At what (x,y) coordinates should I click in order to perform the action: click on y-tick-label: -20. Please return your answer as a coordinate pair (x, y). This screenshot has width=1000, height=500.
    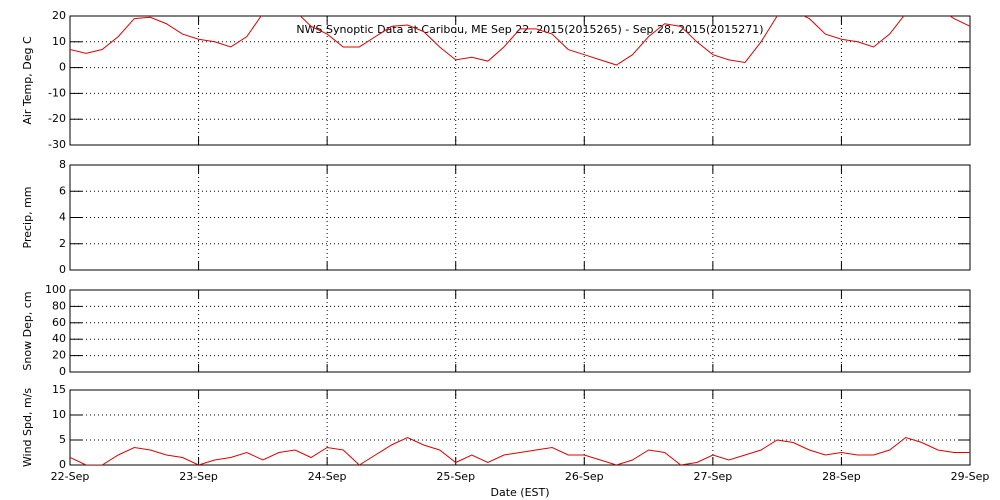
    Looking at the image, I should click on (57, 118).